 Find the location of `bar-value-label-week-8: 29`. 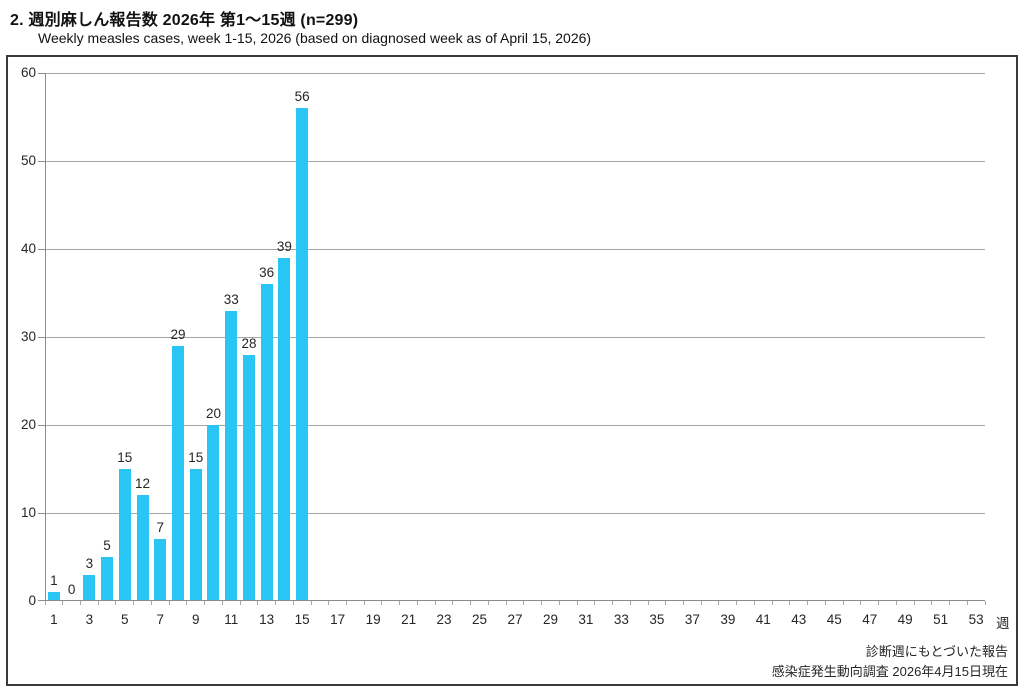

bar-value-label-week-8: 29 is located at coordinates (178, 334).